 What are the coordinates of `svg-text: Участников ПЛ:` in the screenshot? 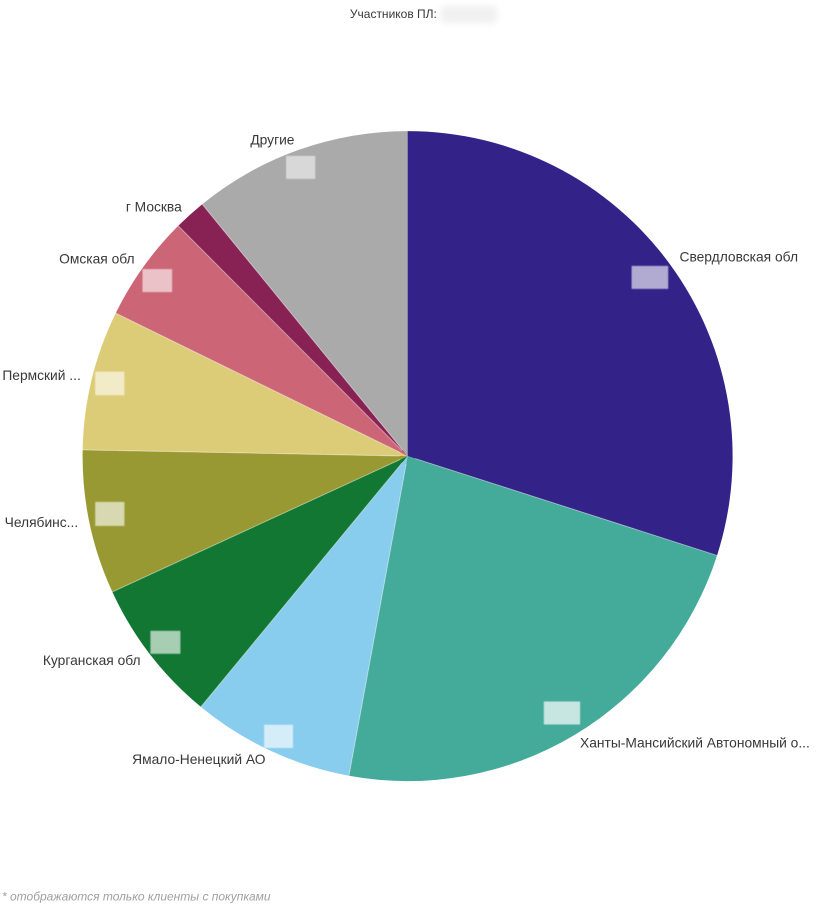 It's located at (393, 14).